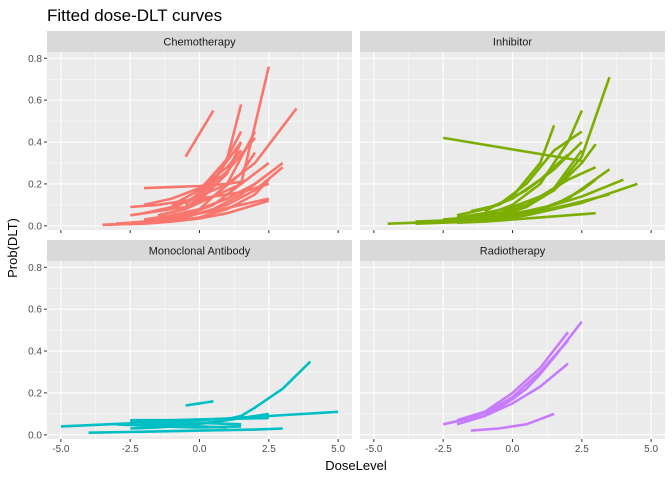 The height and width of the screenshot is (480, 672). Describe the element at coordinates (356, 465) in the screenshot. I see `x-axis-title: DoseLevel` at that location.